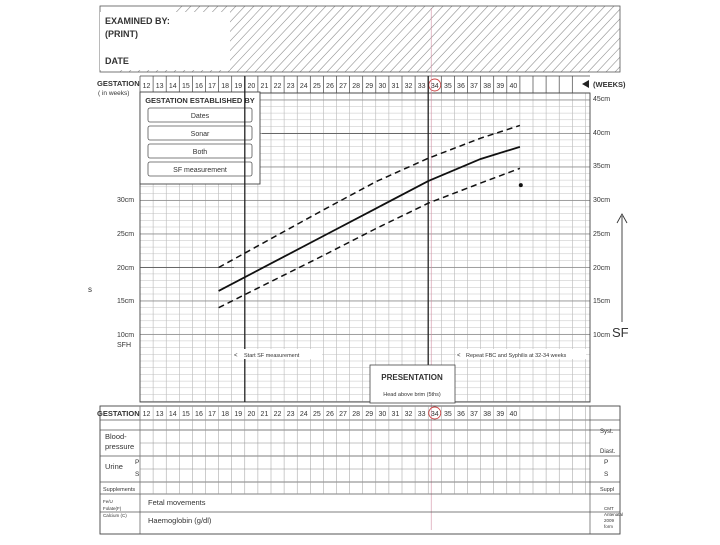 This screenshot has width=720, height=545. Describe the element at coordinates (606, 462) in the screenshot. I see `urine-p-right: P` at that location.